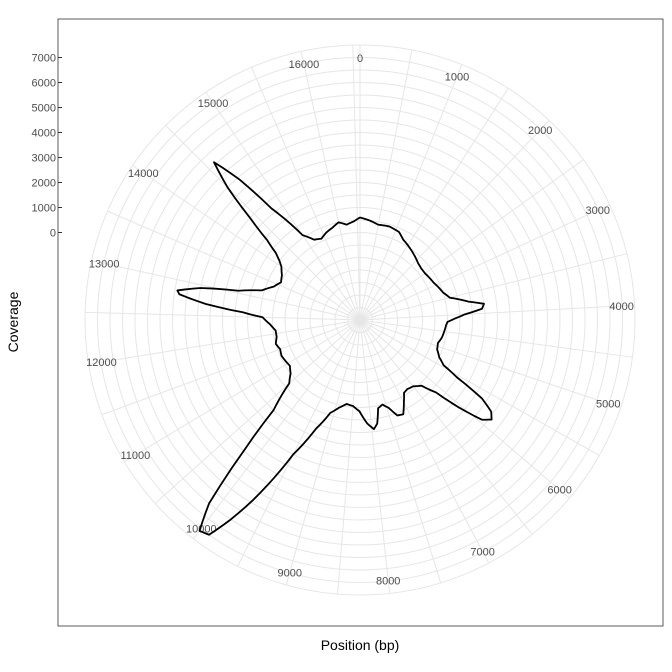 The height and width of the screenshot is (672, 672). Describe the element at coordinates (540, 131) in the screenshot. I see `position-tick-label: 2000` at that location.